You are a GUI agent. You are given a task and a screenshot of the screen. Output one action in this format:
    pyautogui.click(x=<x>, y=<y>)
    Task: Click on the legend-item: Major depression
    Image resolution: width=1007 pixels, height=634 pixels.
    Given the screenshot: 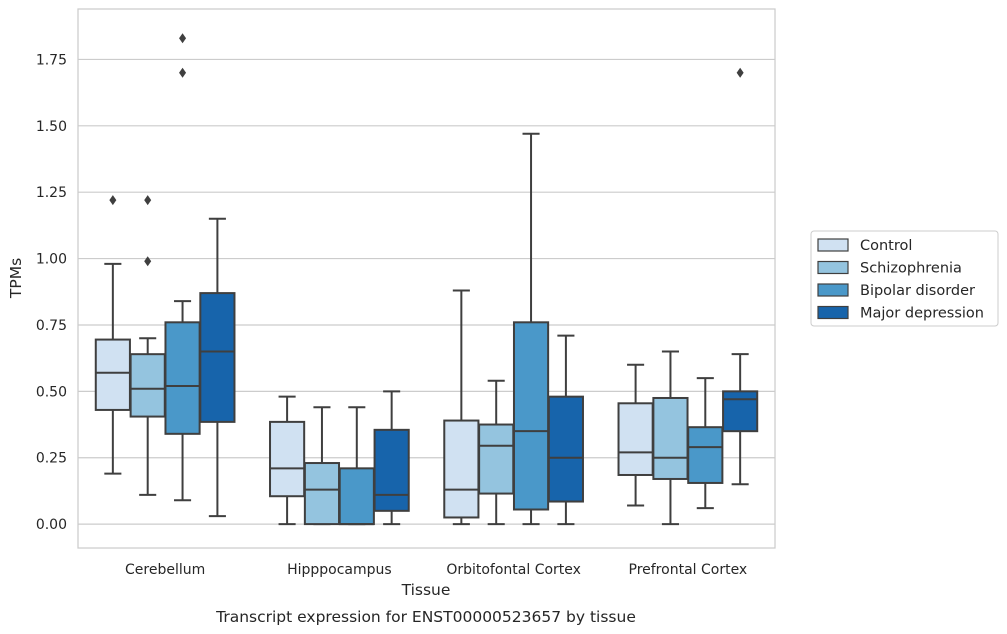 What is the action you would take?
    pyautogui.click(x=900, y=313)
    